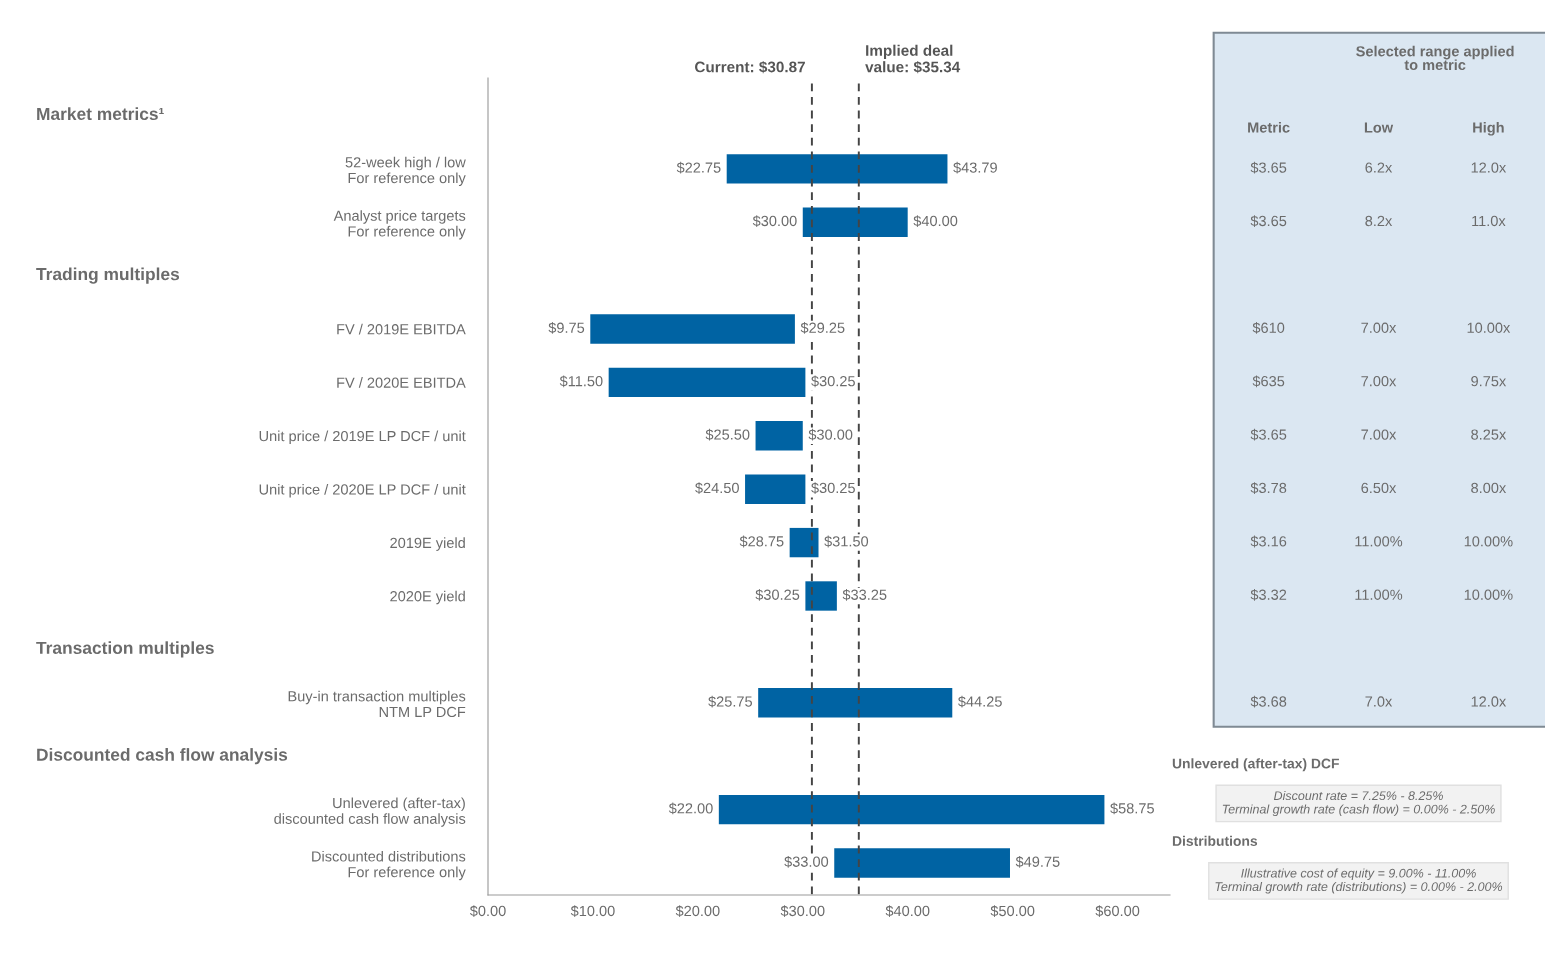 The image size is (1545, 953). What do you see at coordinates (581, 381) in the screenshot?
I see `annotation: $11.50` at bounding box center [581, 381].